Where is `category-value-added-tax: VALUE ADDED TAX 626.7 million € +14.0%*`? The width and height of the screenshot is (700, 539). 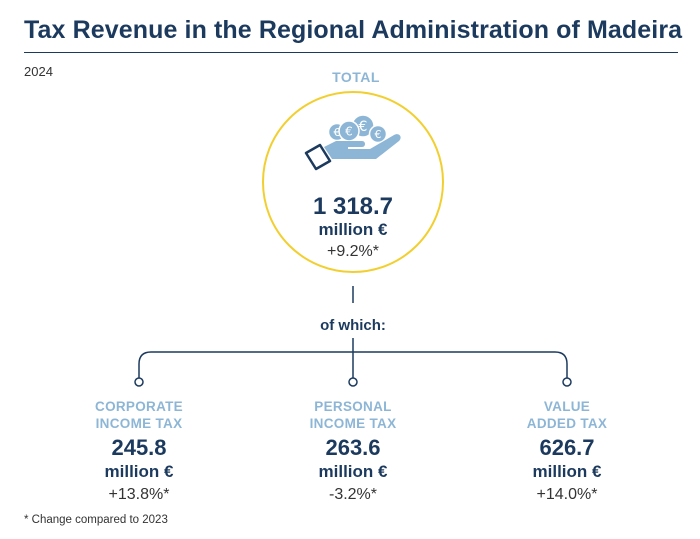 category-value-added-tax: VALUE ADDED TAX 626.7 million € +14.0%* is located at coordinates (567, 452).